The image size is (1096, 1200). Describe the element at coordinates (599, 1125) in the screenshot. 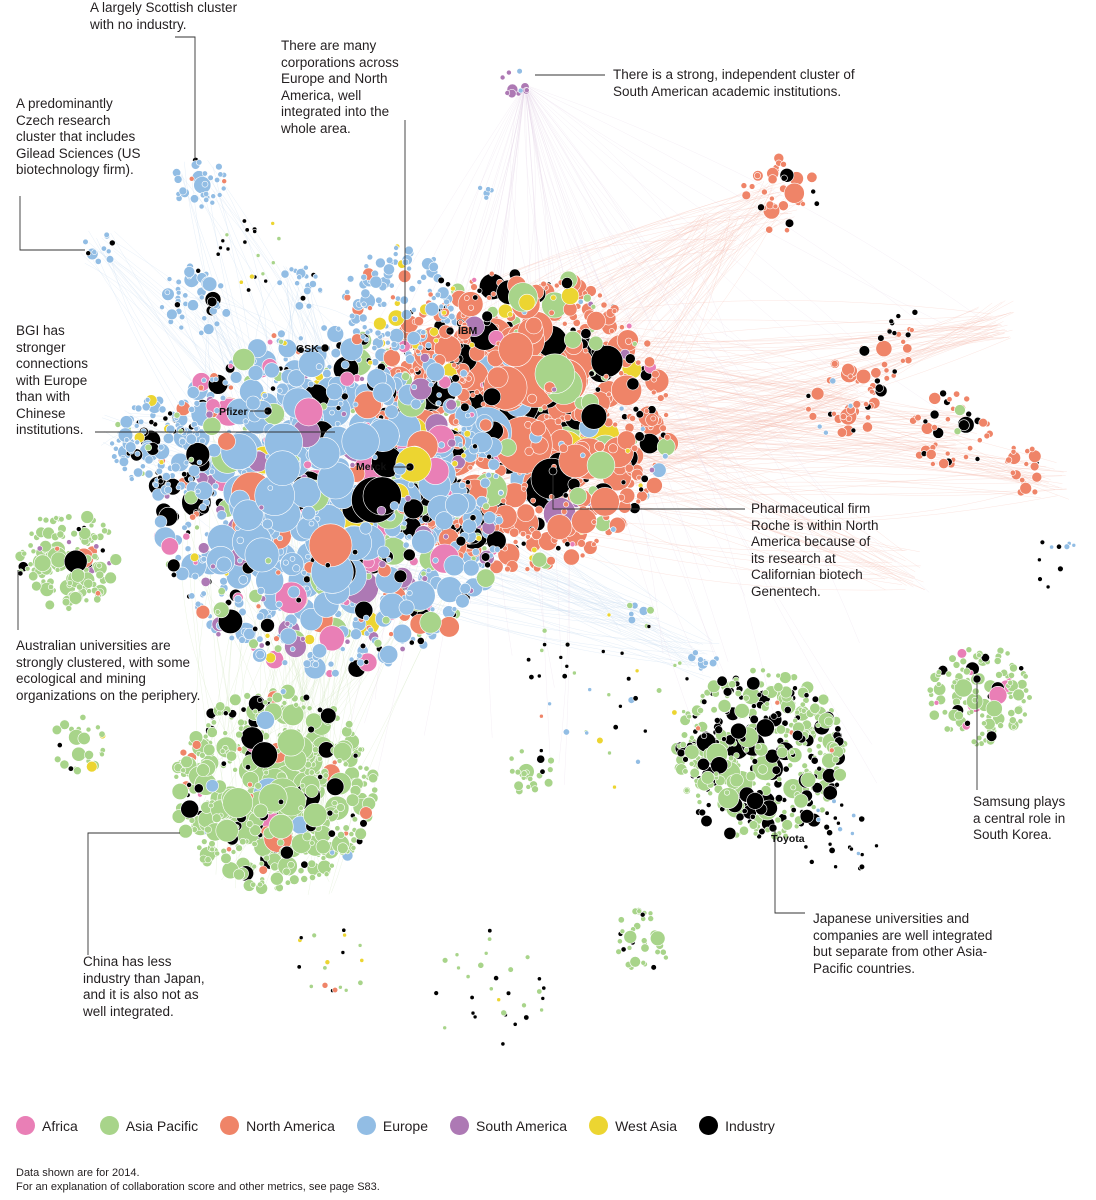

I see `legend-swatch-west-asia` at that location.